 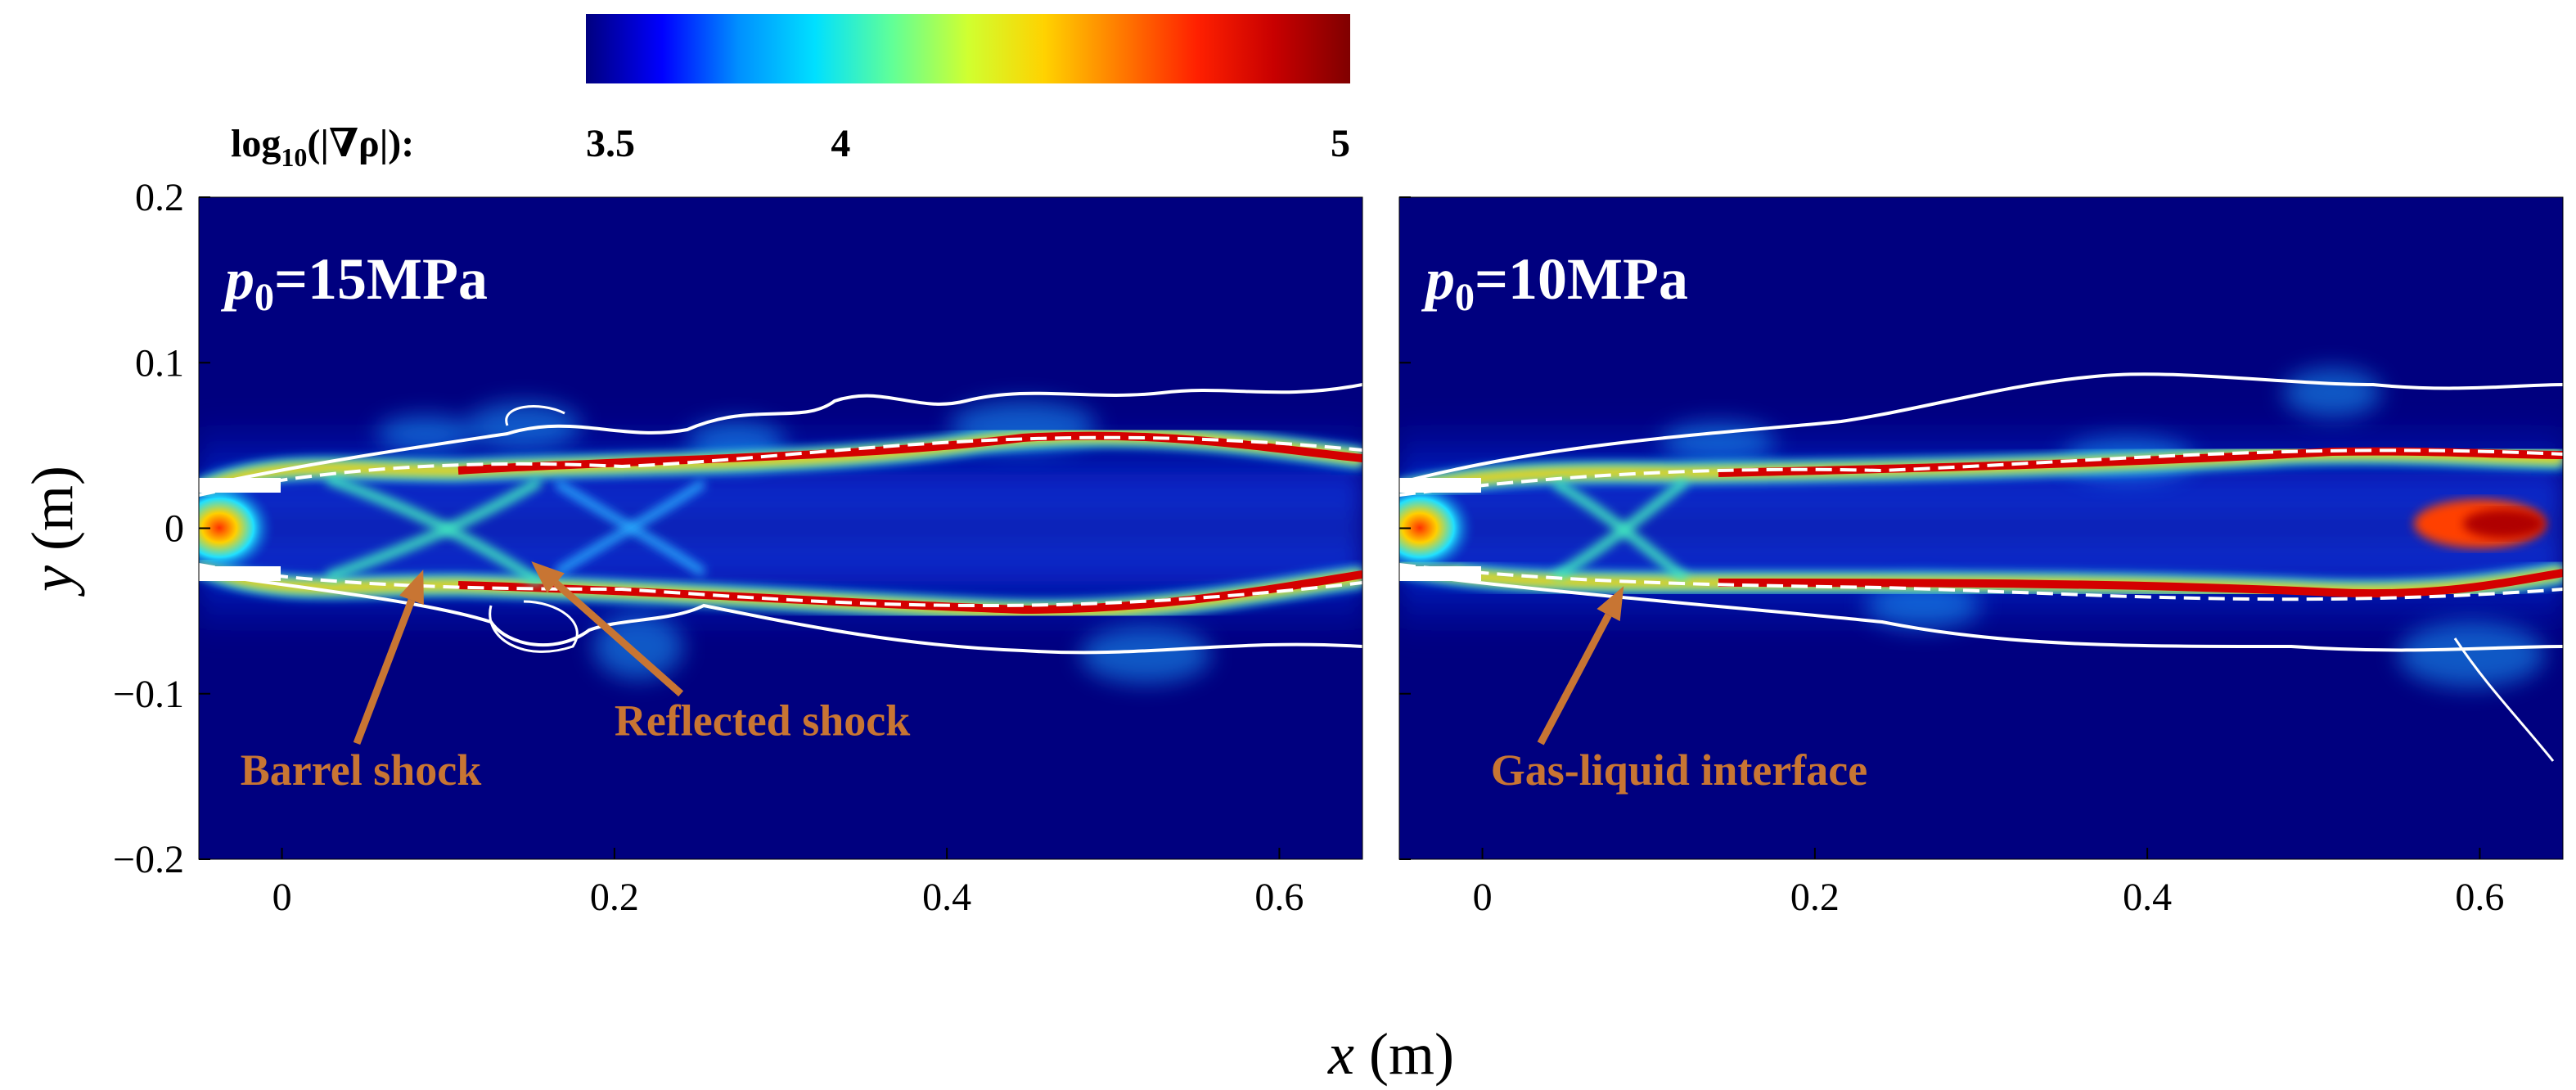 I want to click on colorbar-tick-label: 5, so click(x=1340, y=143).